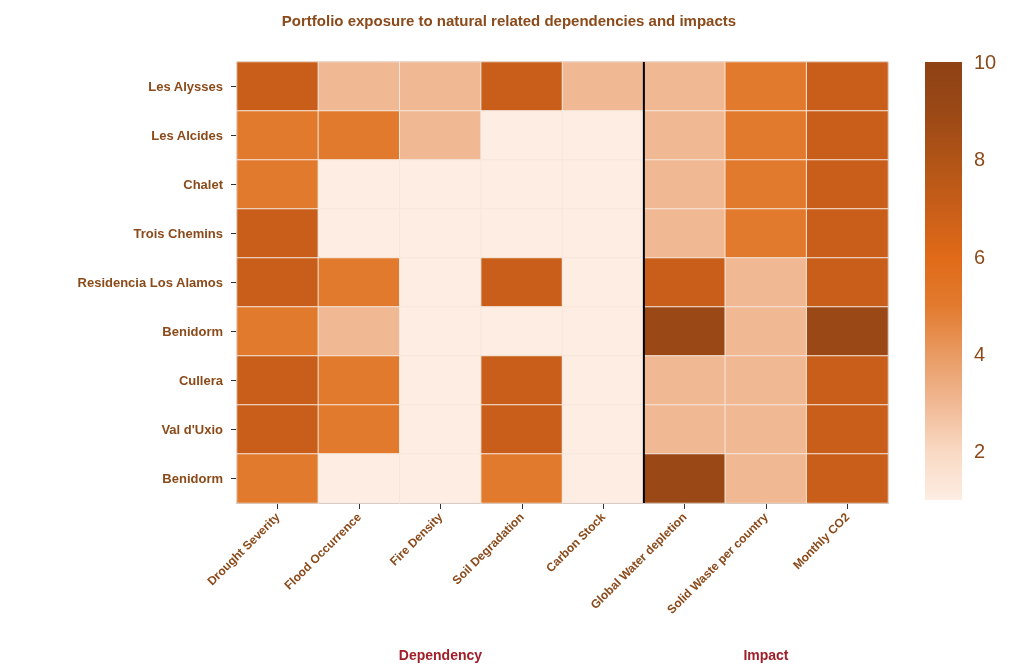 The image size is (1018, 667). What do you see at coordinates (985, 62) in the screenshot?
I see `color-bar-label: 10` at bounding box center [985, 62].